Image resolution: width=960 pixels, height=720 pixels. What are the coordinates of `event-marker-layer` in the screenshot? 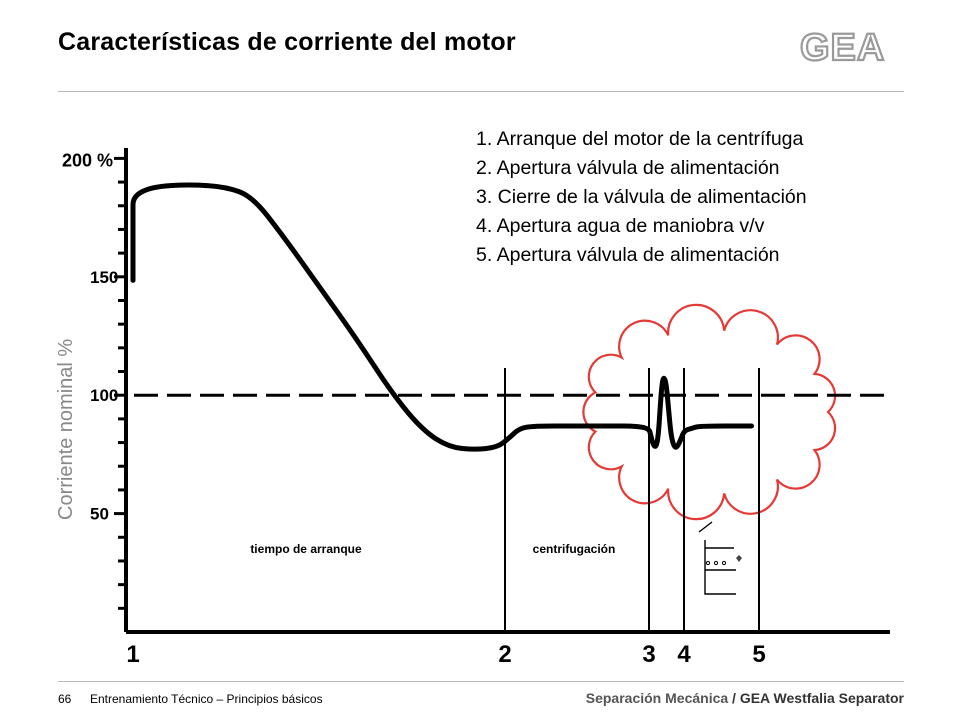 It's located at (632, 500).